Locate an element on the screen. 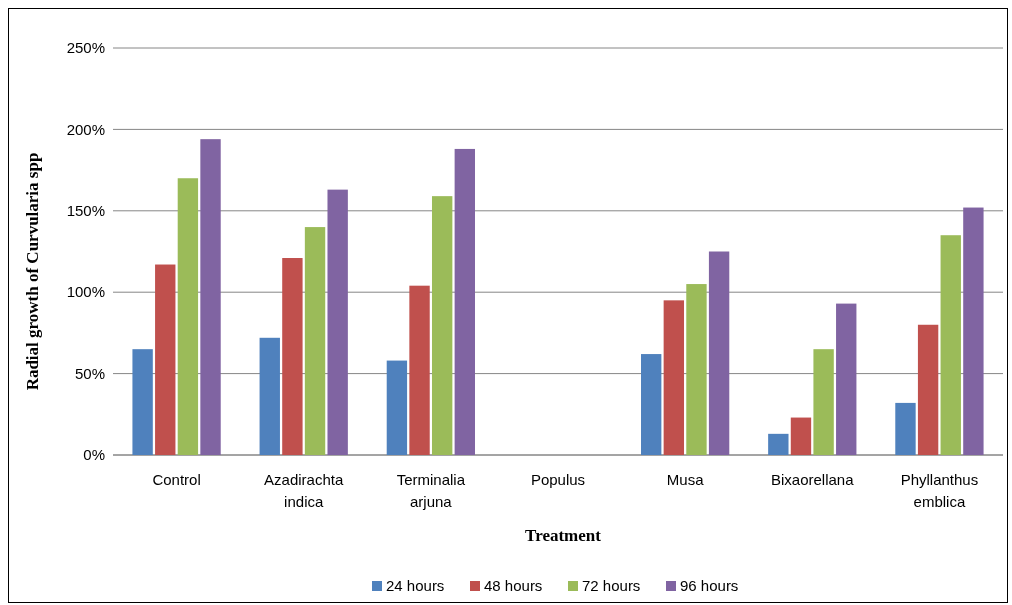 This screenshot has height=605, width=1012. x-tick-label: Populus is located at coordinates (558, 479).